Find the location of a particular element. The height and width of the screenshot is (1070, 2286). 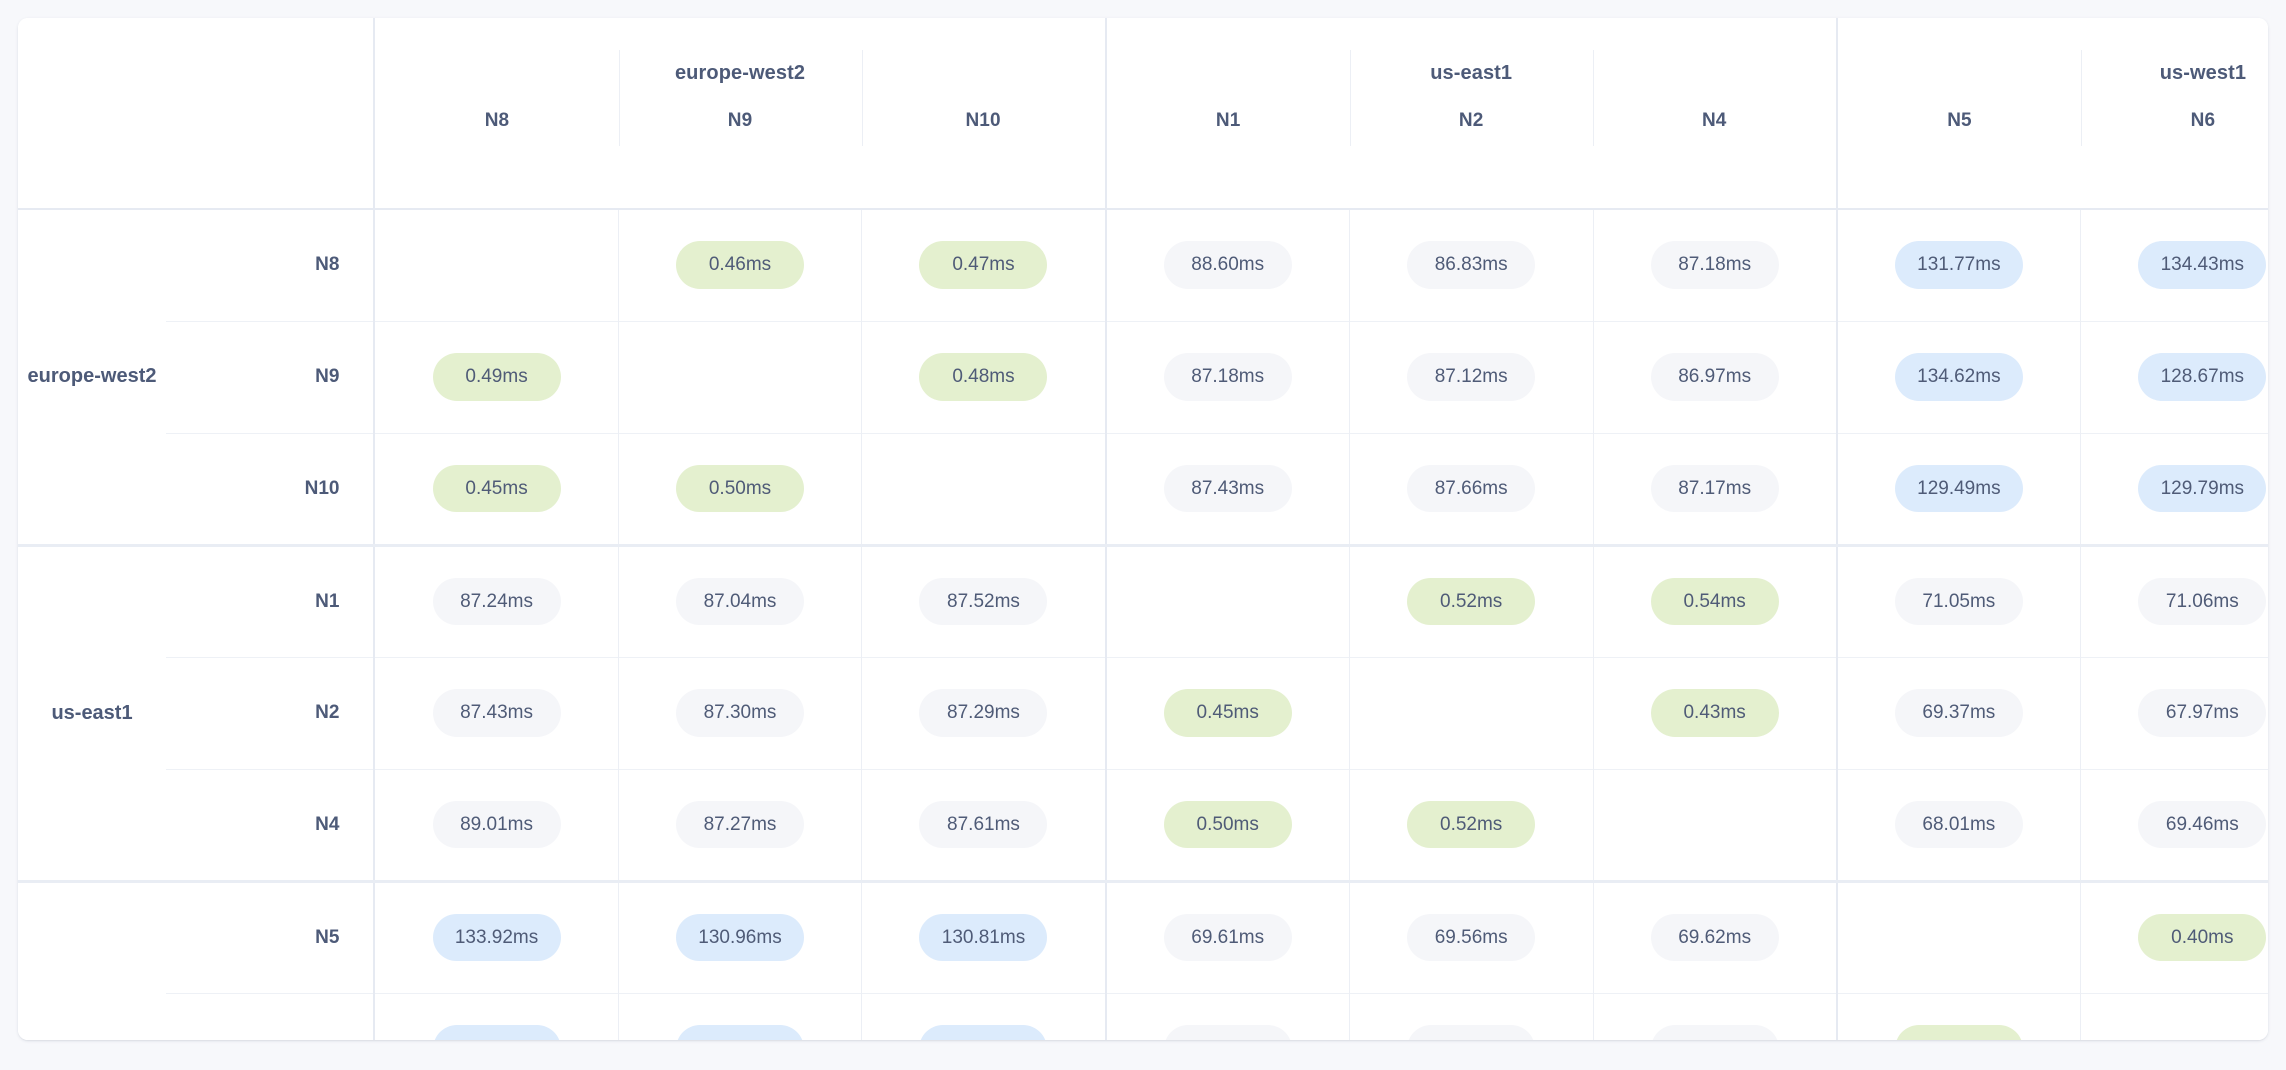

matrix-cell: 131.77ms is located at coordinates (1958, 265).